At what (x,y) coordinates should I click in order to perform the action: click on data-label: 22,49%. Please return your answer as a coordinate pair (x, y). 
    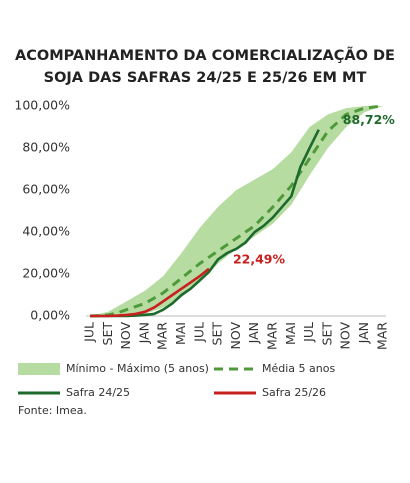
    Looking at the image, I should click on (259, 258).